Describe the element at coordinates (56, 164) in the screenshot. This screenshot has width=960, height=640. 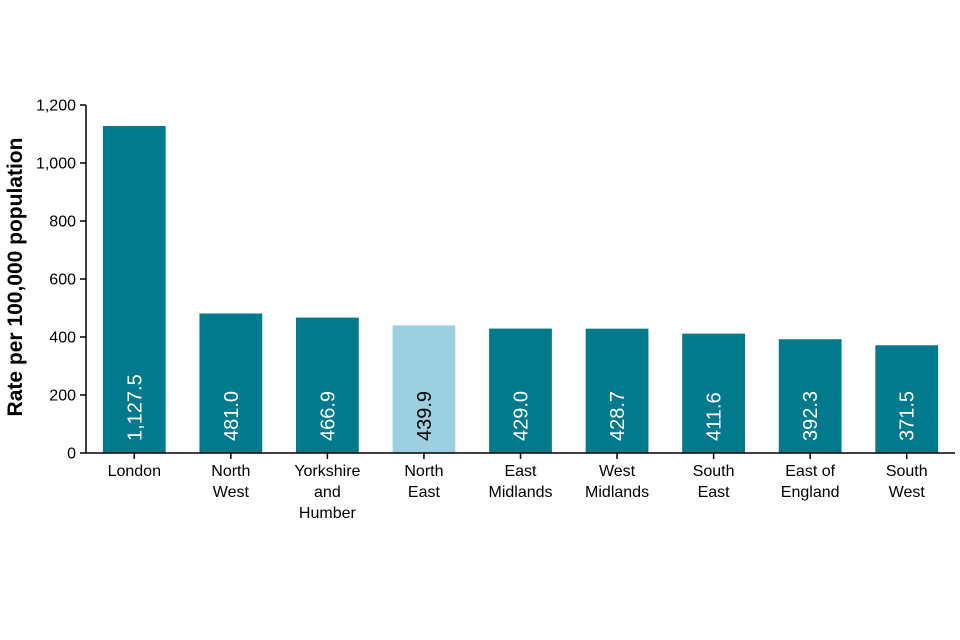
I see `y-tick-label: 1,000` at that location.